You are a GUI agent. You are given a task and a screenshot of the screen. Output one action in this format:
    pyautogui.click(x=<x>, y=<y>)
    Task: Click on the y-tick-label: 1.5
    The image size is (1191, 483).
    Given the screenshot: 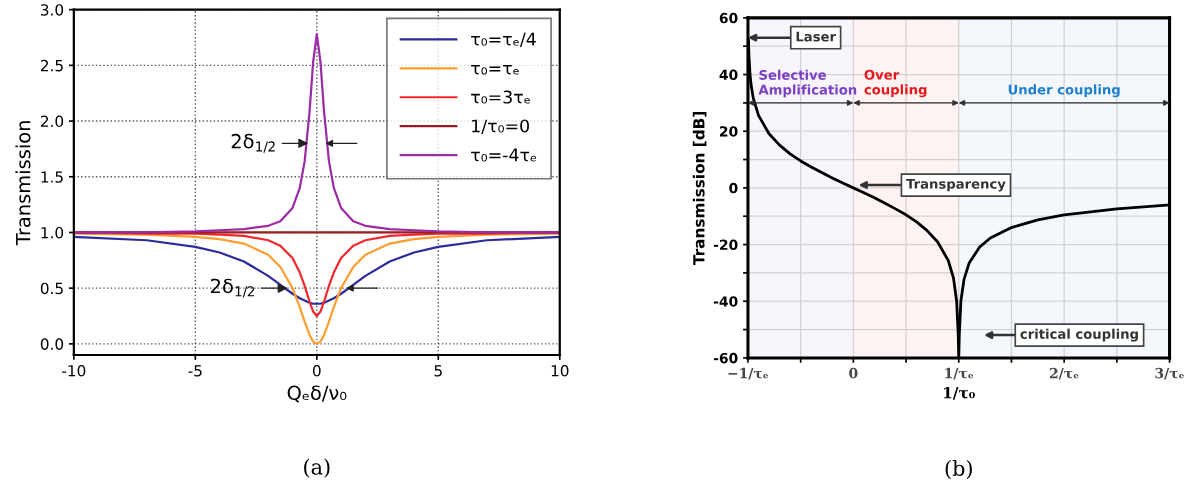 What is the action you would take?
    pyautogui.click(x=52, y=177)
    